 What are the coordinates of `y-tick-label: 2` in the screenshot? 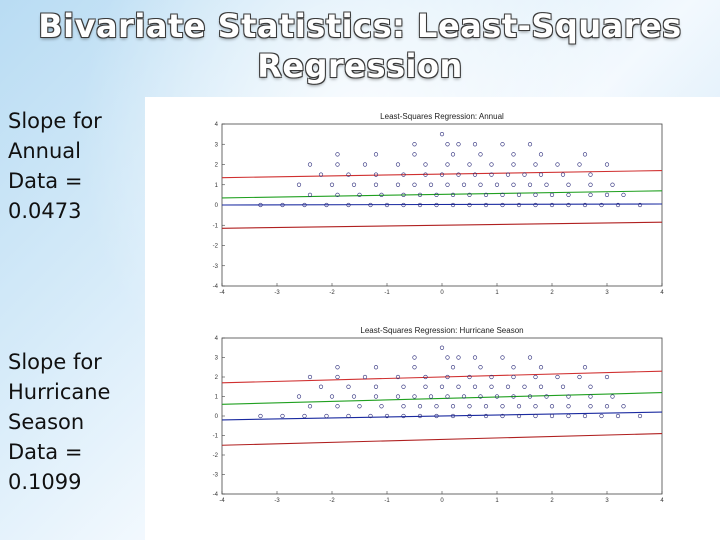 It's located at (217, 166).